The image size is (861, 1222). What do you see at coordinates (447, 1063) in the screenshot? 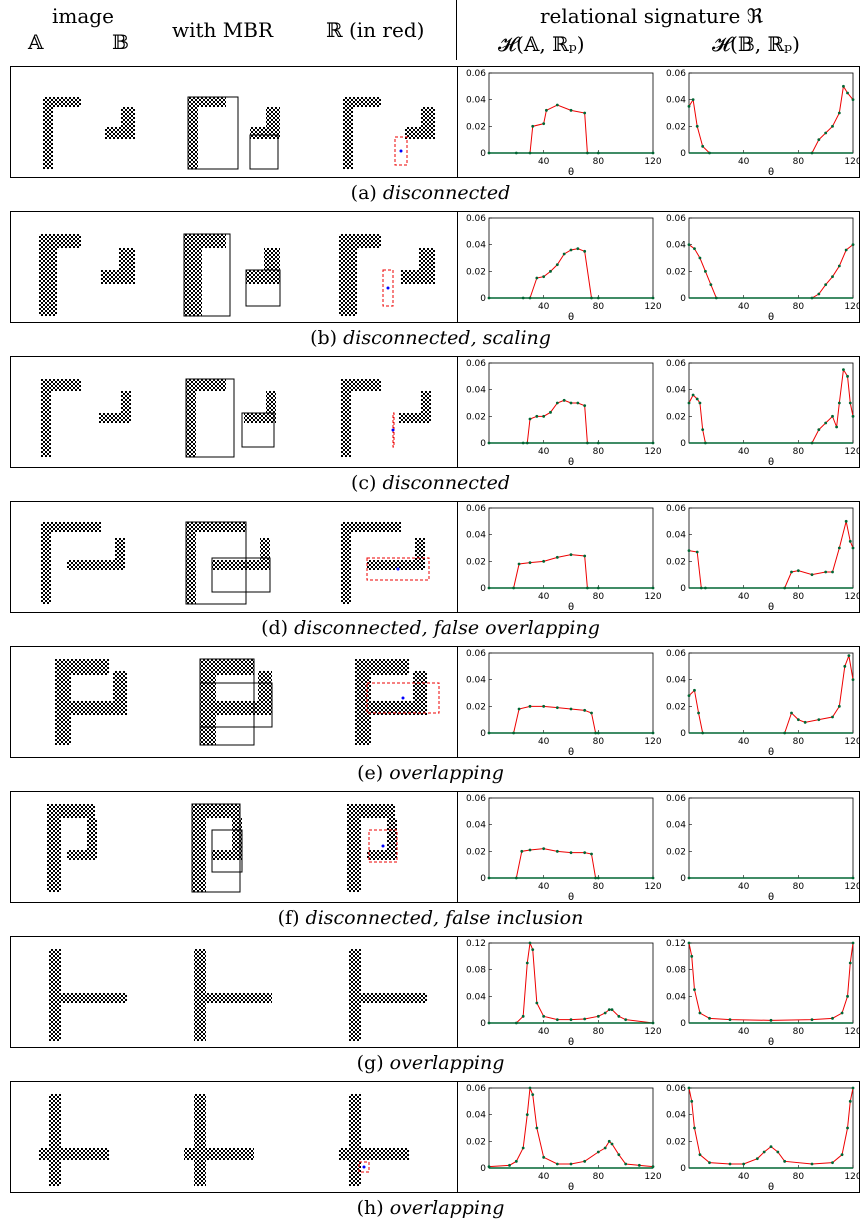
I see `caption-text: overlapping` at bounding box center [447, 1063].